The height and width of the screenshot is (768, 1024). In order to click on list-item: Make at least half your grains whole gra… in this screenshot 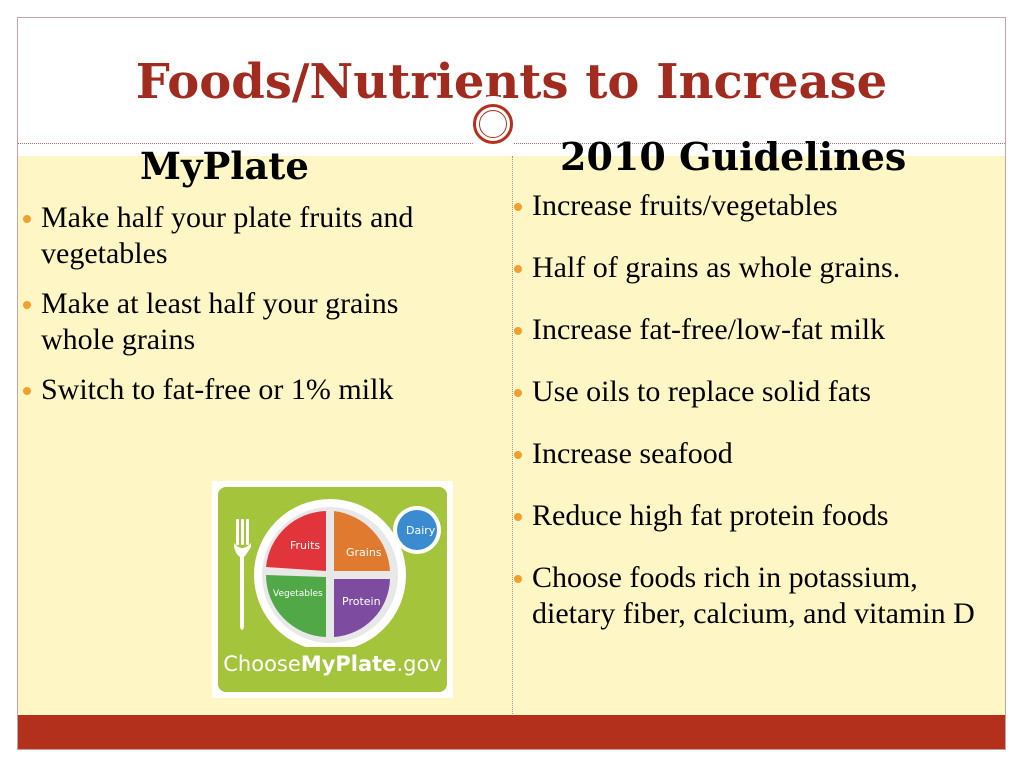, I will do `click(242, 322)`.